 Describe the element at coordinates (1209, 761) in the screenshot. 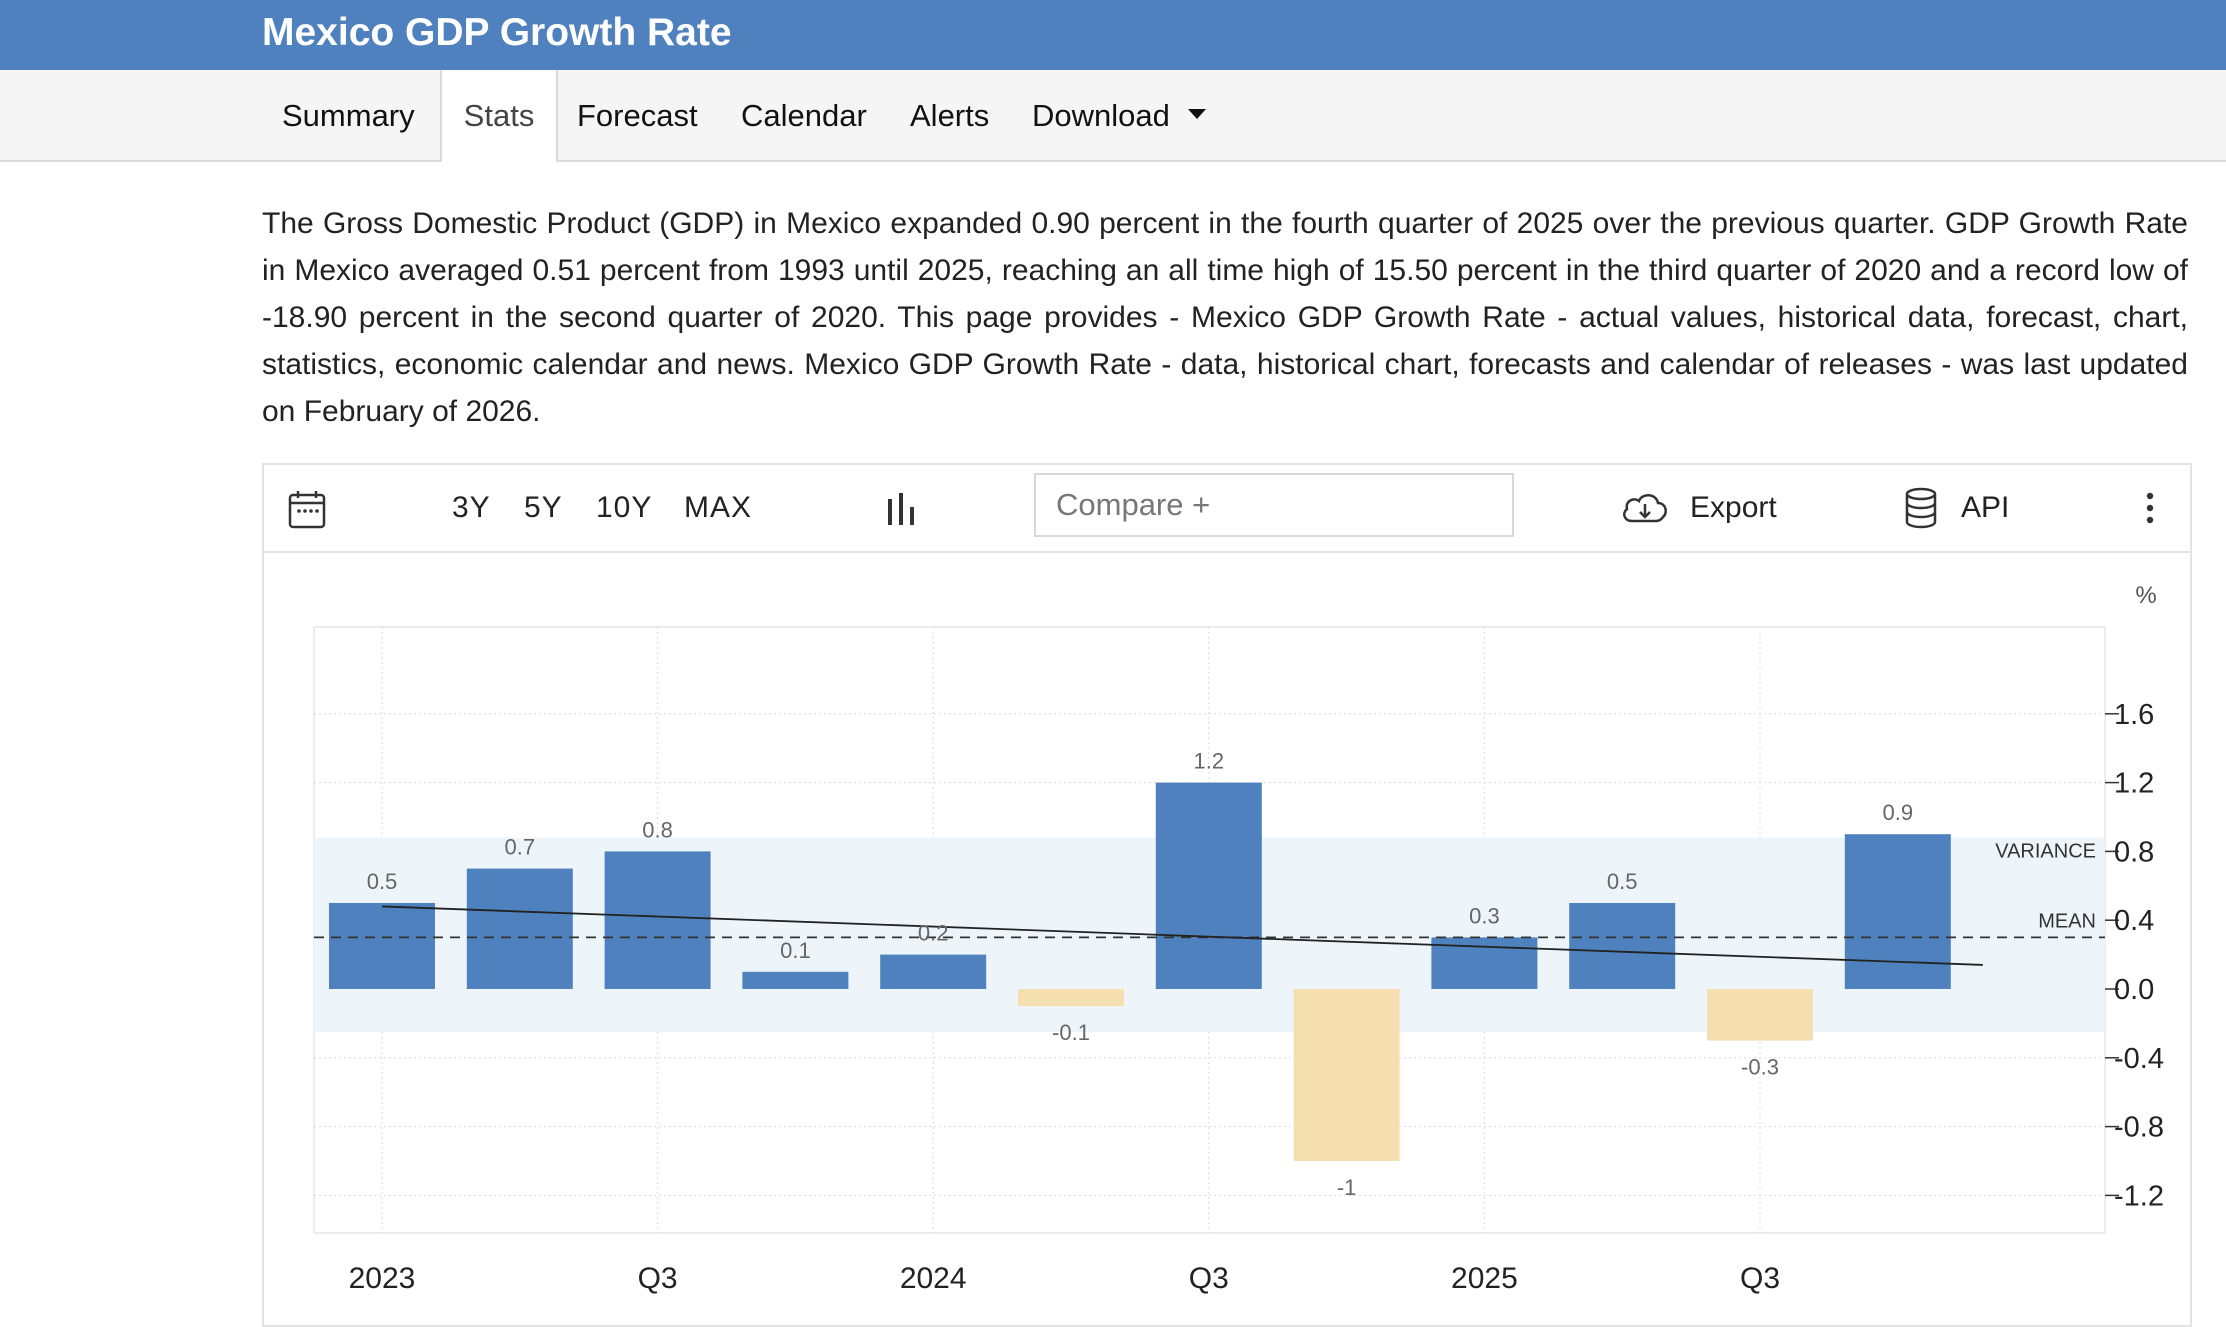

I see `data-label: 1.2` at that location.